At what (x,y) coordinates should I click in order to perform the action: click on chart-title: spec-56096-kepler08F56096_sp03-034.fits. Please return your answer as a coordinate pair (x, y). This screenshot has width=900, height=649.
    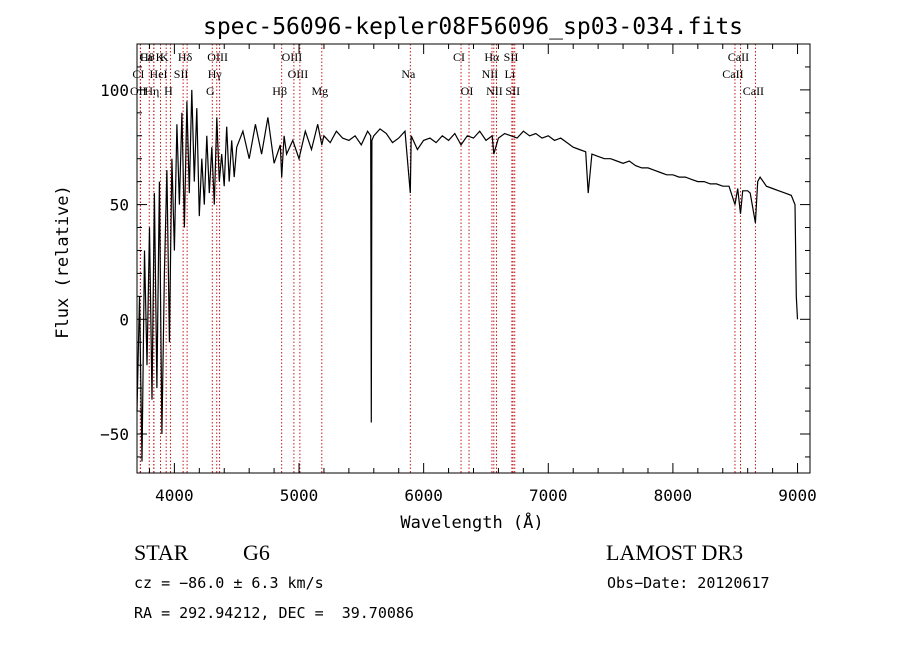
    Looking at the image, I should click on (473, 27).